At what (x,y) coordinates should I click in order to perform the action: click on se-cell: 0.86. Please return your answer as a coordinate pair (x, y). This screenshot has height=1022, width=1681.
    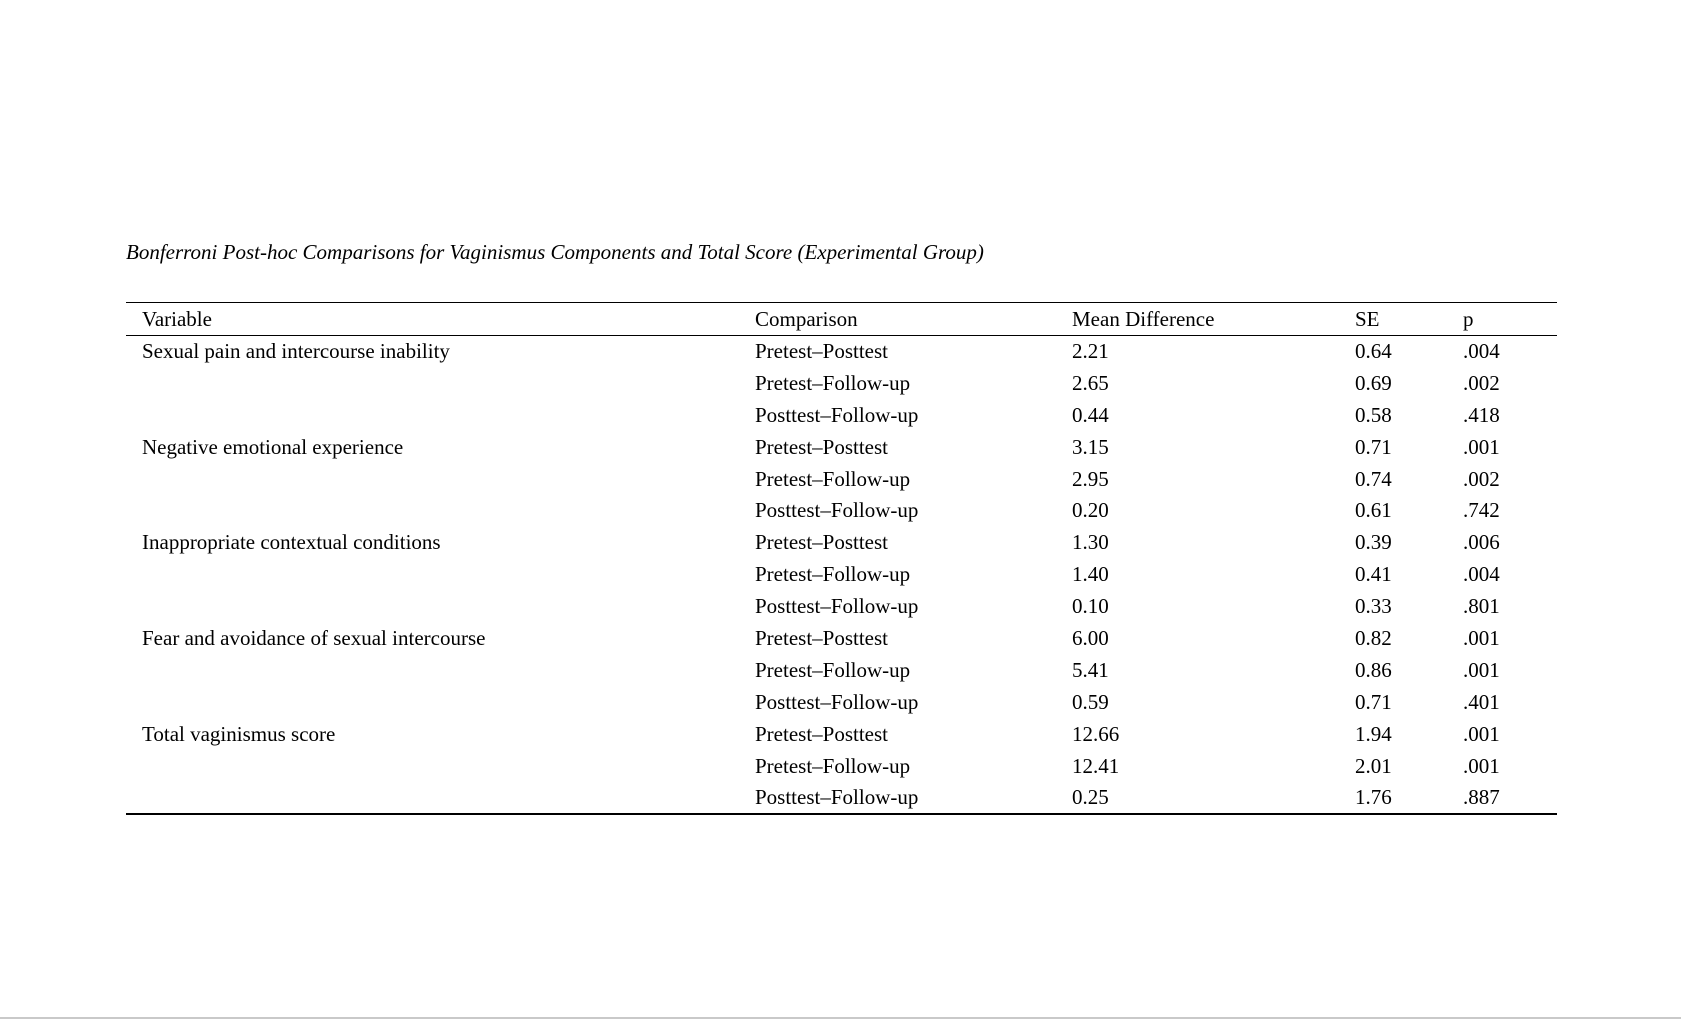
    Looking at the image, I should click on (1373, 669).